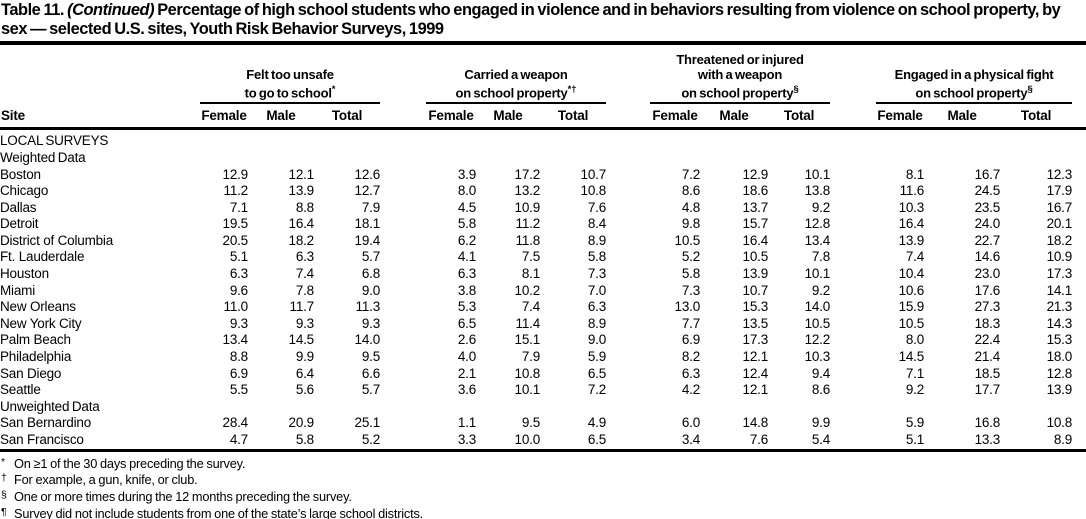 The height and width of the screenshot is (519, 1086). What do you see at coordinates (235, 340) in the screenshot?
I see `value-cell: 13.4` at bounding box center [235, 340].